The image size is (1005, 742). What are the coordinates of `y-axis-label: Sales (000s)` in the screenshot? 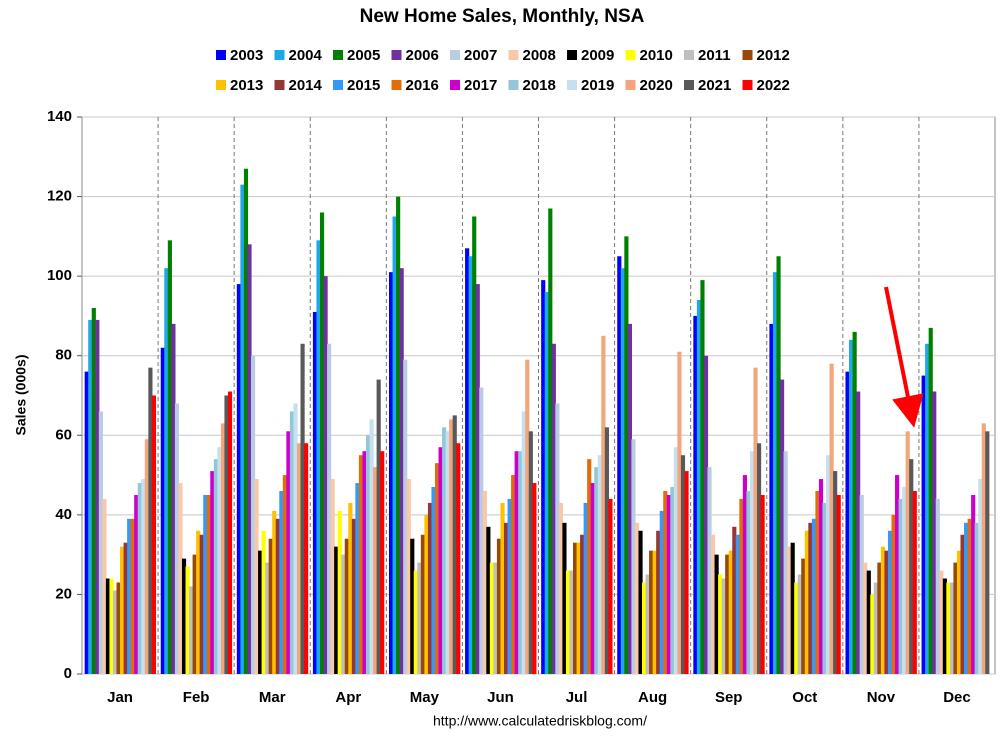 It's located at (21, 395).